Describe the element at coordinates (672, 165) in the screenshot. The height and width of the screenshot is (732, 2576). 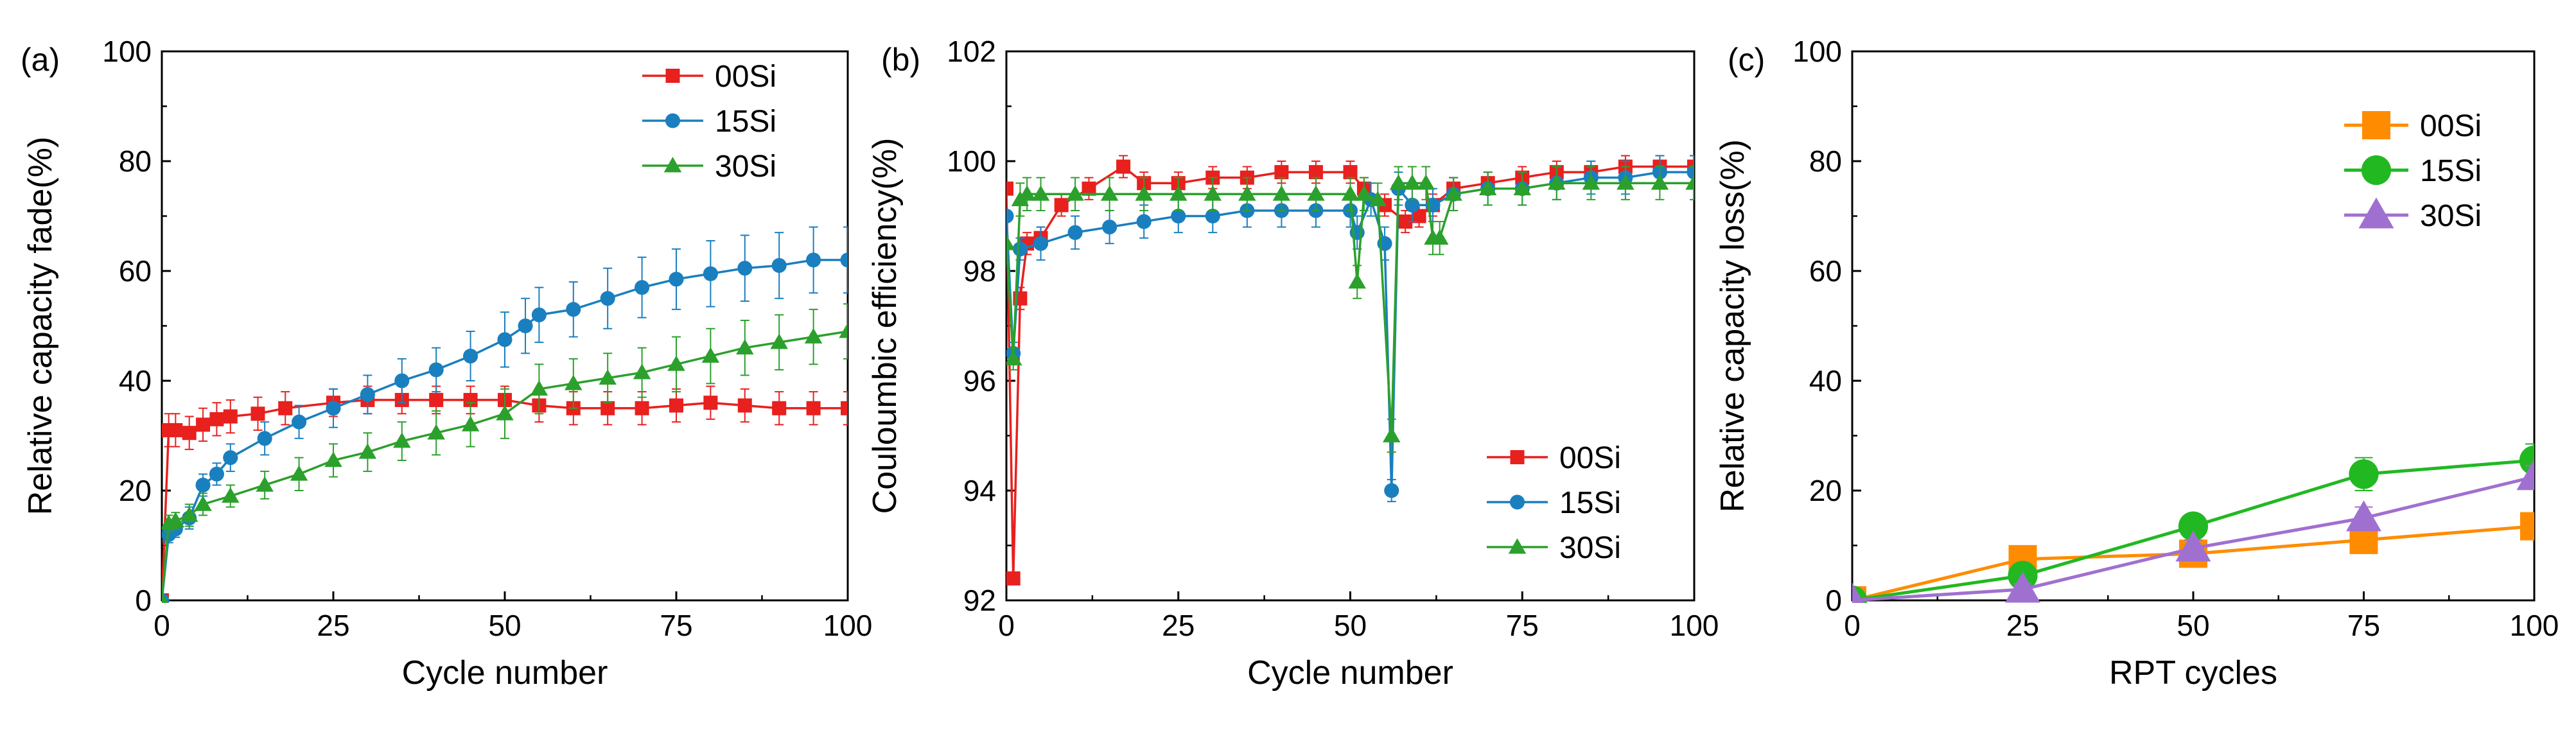
I see `legend-marker-a-30Si` at that location.